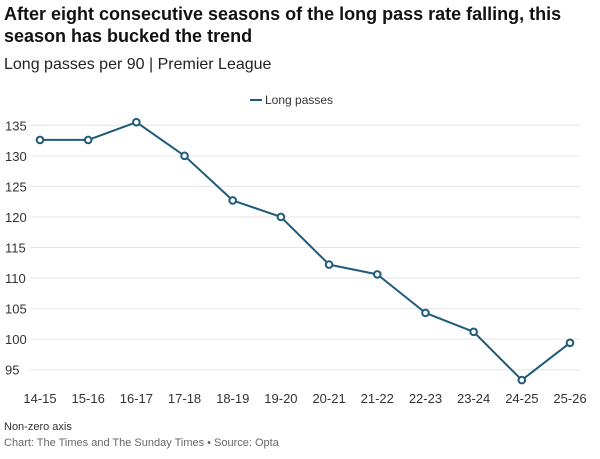 The height and width of the screenshot is (459, 600). I want to click on x-tick-label-20-21: 20-21, so click(328, 398).